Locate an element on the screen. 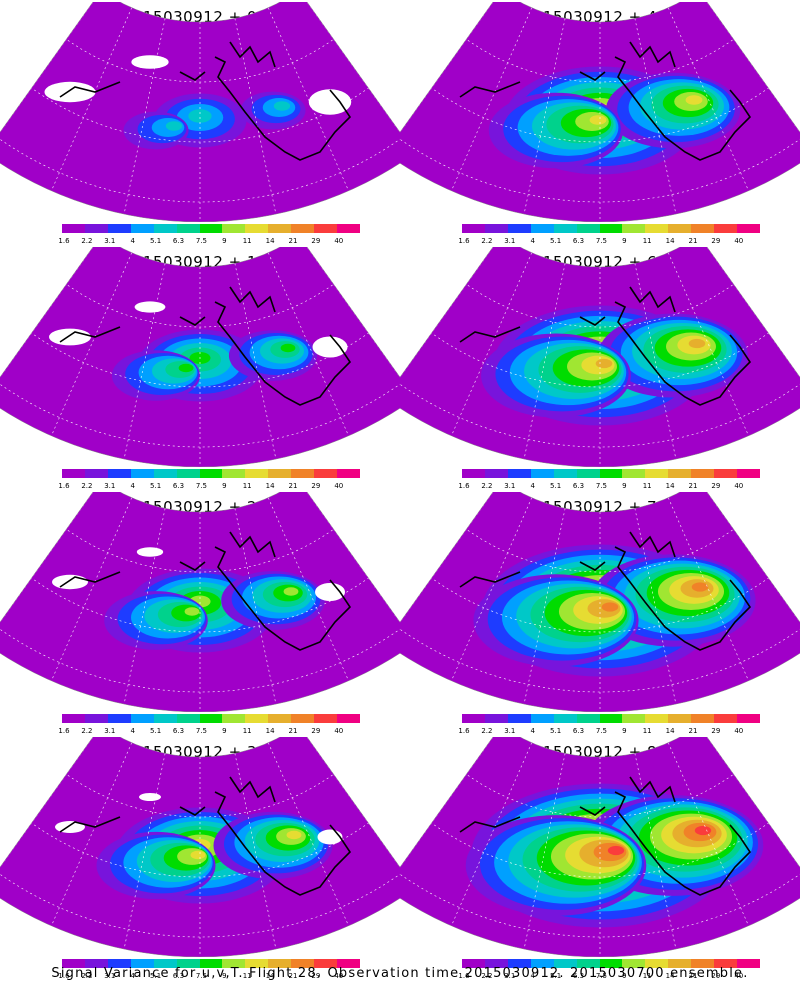 The image size is (800, 1000). coastline is located at coordinates (205, 101).